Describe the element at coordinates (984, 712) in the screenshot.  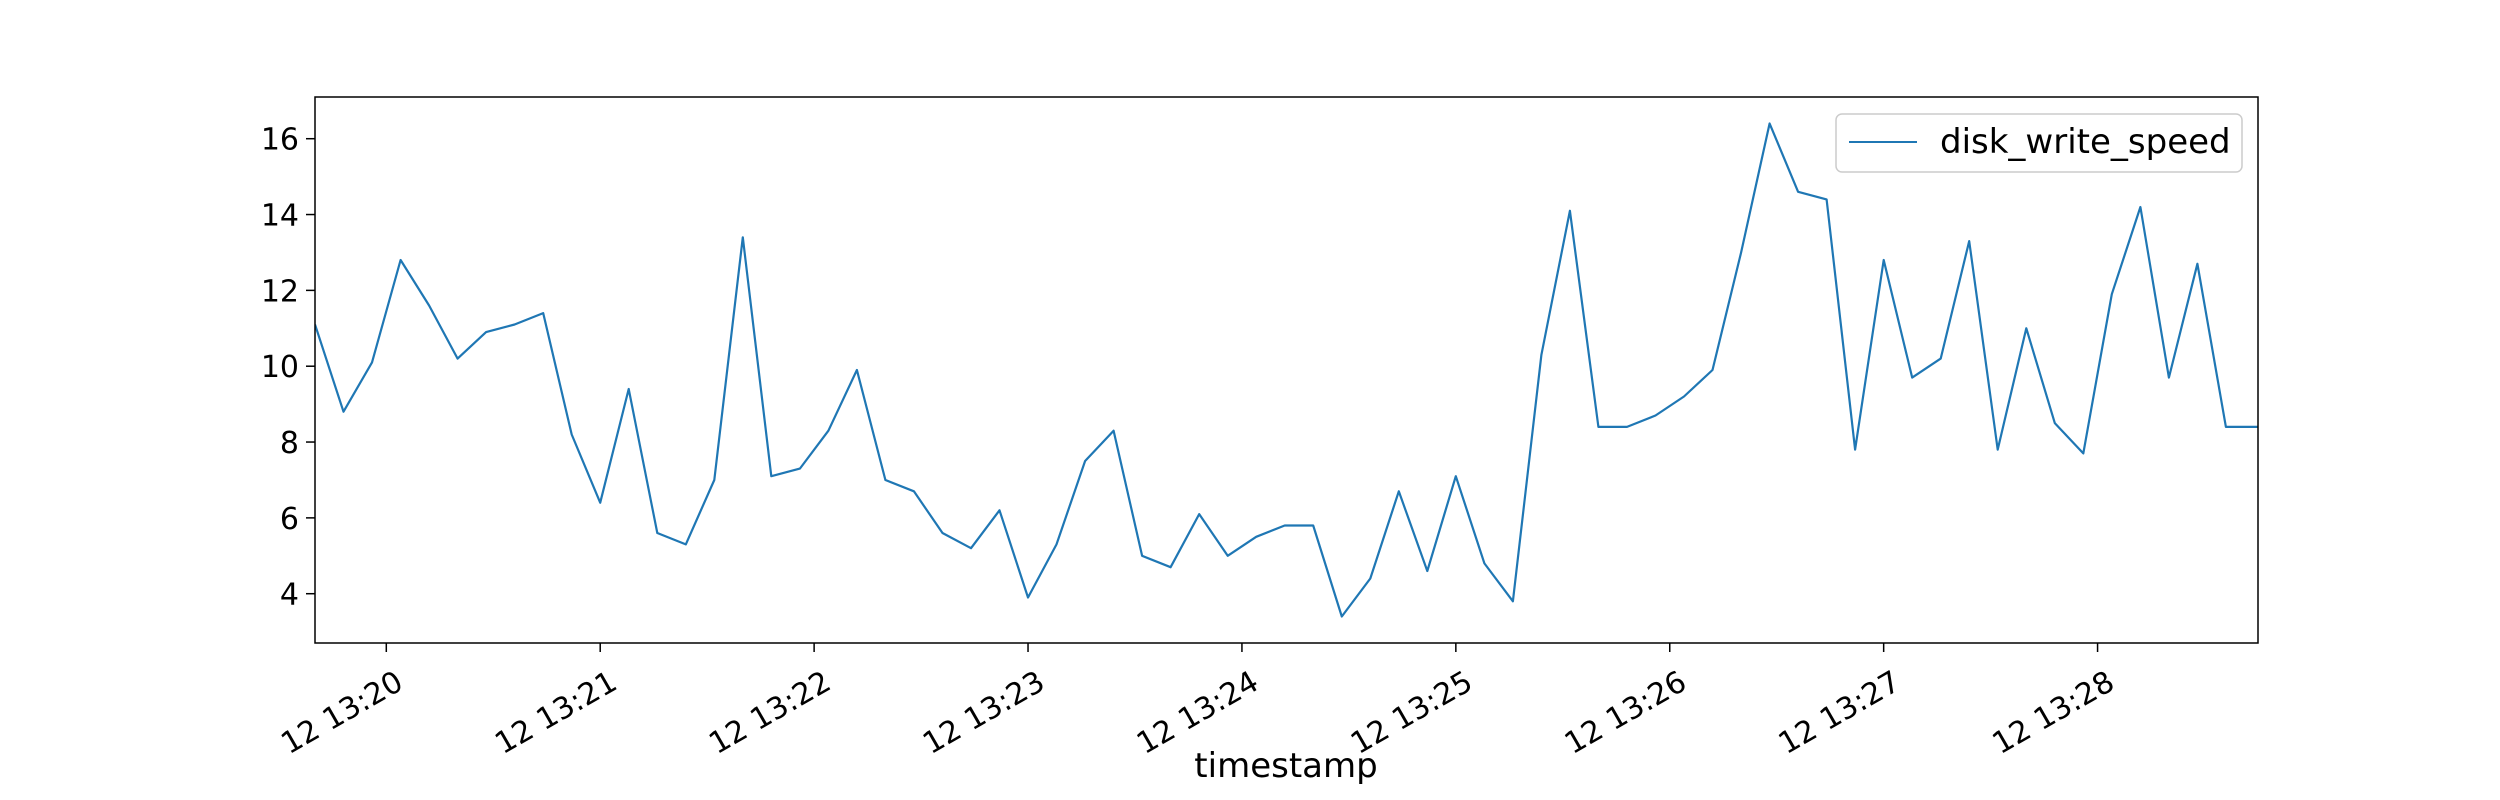
I see `x-tick-label: 12 13:23` at that location.